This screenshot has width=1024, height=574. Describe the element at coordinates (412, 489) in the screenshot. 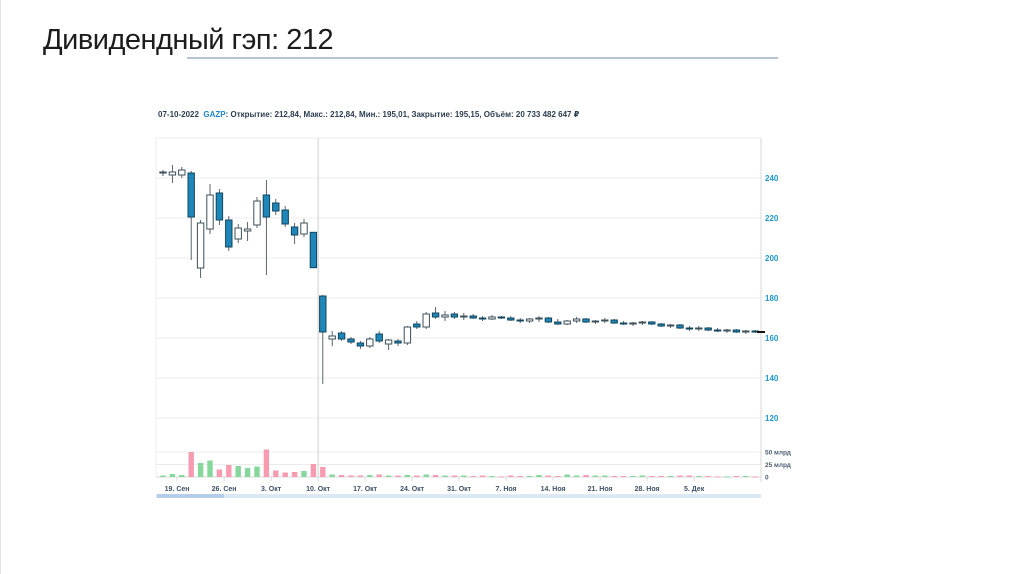

I see `svg-text: 24. Окт` at that location.